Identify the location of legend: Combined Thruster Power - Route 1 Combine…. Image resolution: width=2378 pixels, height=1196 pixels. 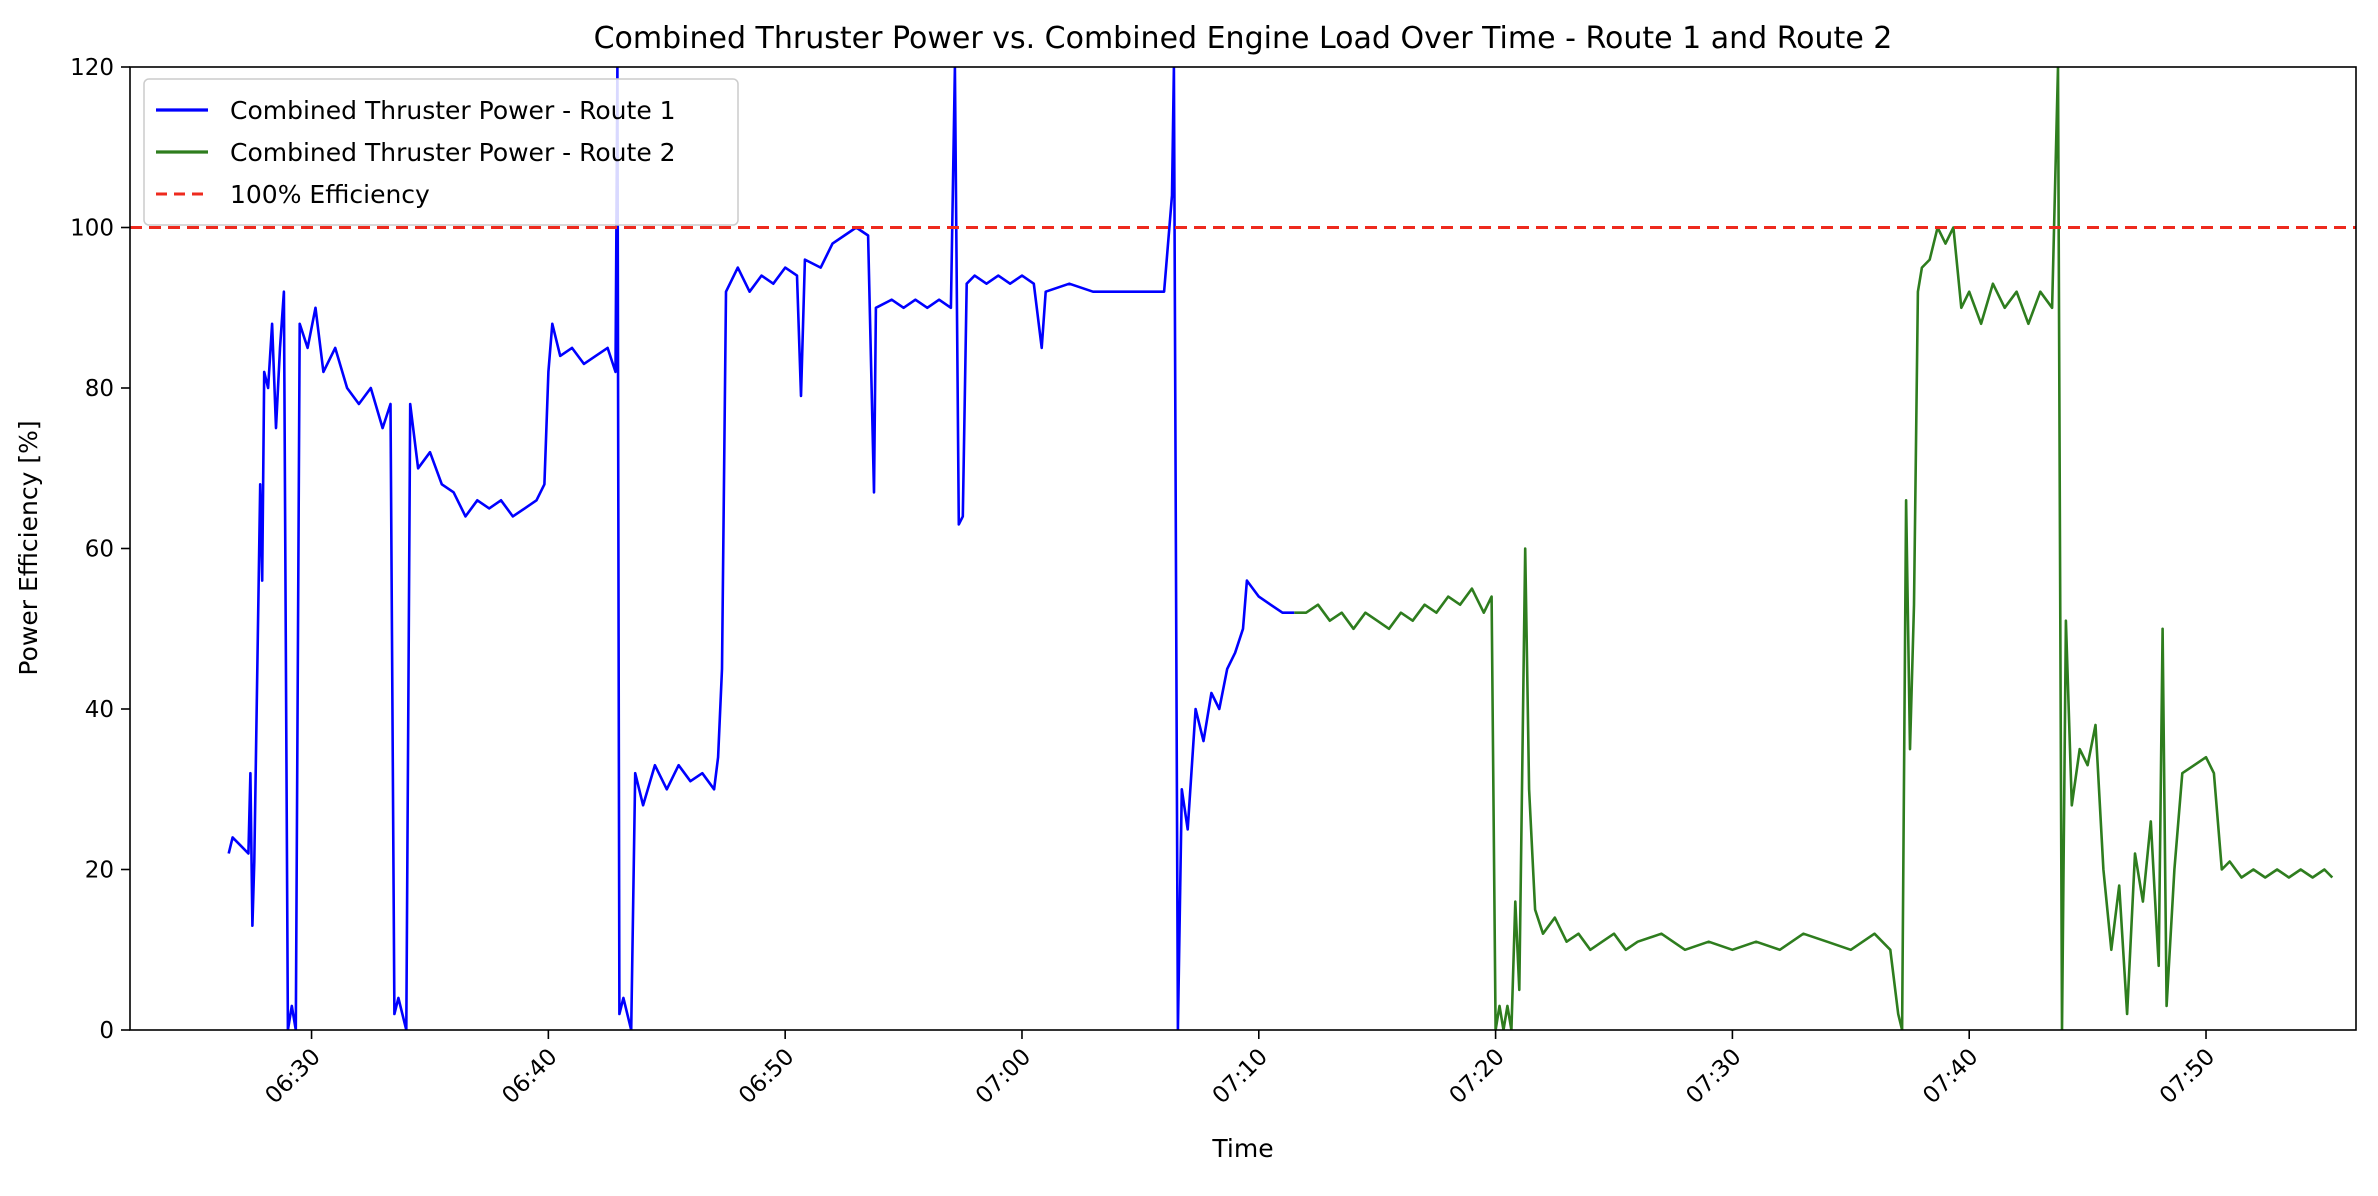
(441, 152).